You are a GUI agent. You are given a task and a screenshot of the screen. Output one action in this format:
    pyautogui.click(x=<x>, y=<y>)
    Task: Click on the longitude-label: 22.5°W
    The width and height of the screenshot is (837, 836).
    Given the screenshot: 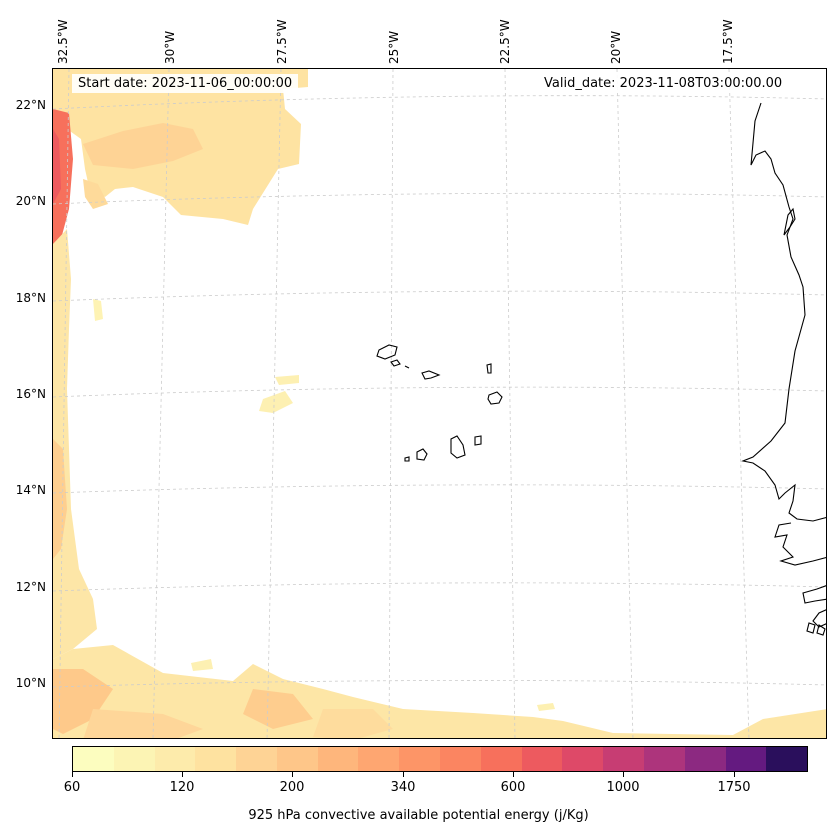 What is the action you would take?
    pyautogui.click(x=505, y=41)
    